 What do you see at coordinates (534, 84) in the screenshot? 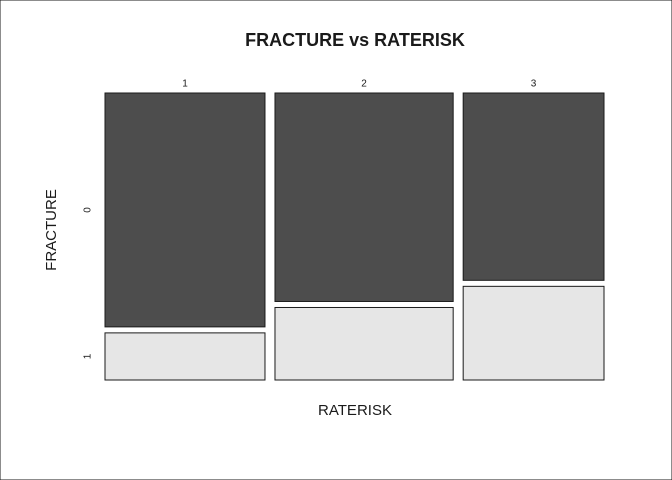
I see `x-tick-label: 3` at bounding box center [534, 84].